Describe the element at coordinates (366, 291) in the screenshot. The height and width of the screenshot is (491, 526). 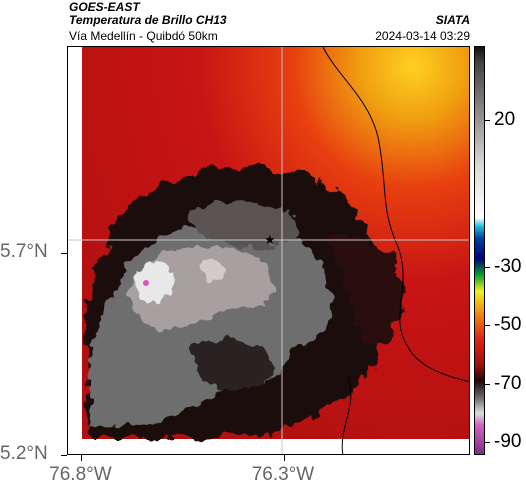
I see `dark-cloud-east-lobe` at that location.